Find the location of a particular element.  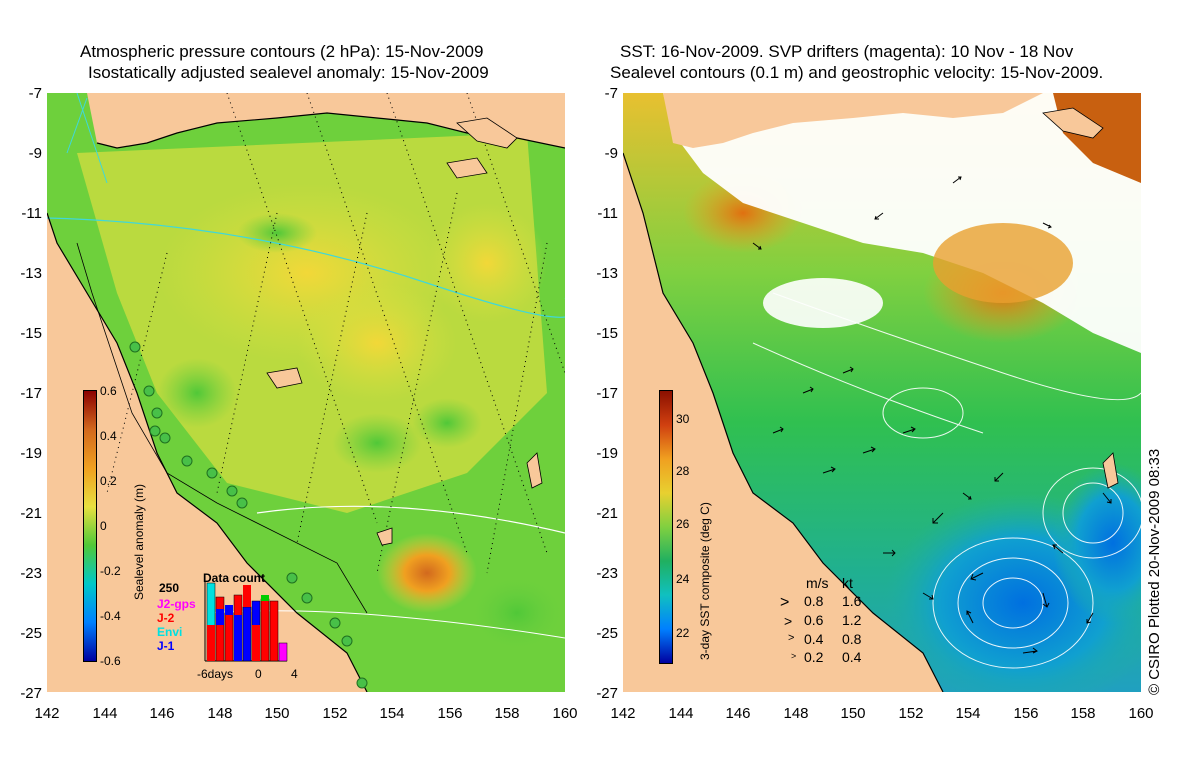

legend-j2-gps: J2-gps is located at coordinates (176, 604).